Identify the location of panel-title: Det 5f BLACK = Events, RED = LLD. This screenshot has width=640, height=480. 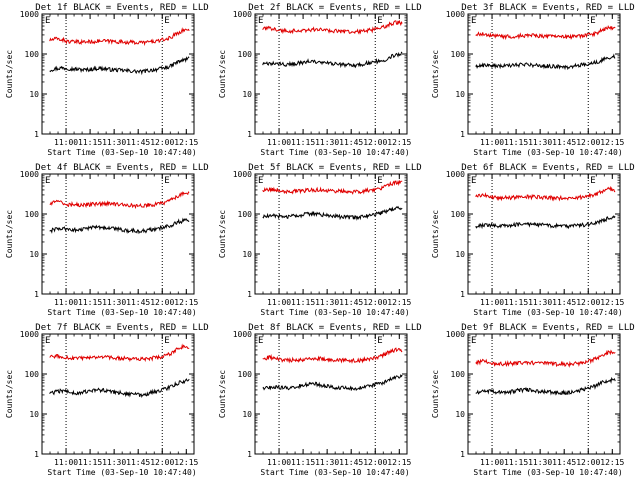
(334, 168).